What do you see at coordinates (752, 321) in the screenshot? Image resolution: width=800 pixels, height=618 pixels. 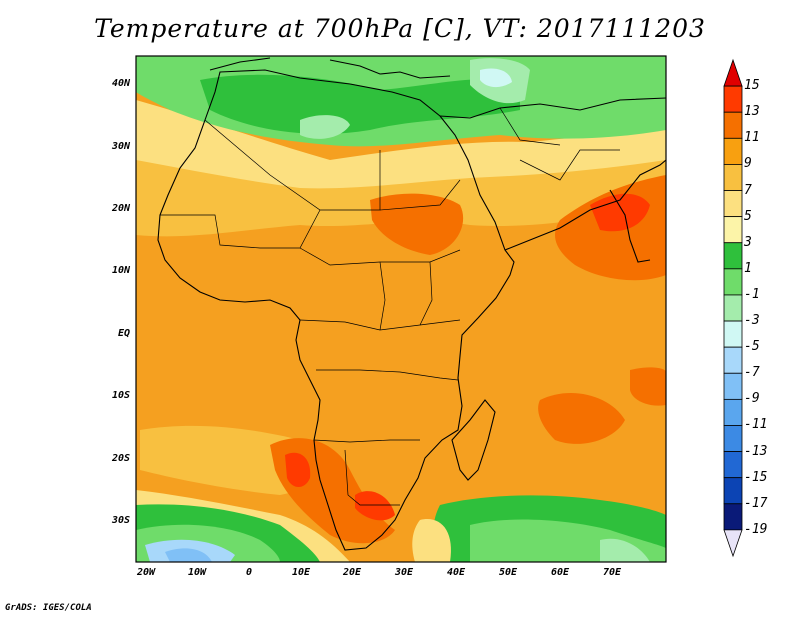 I see `colorbar-tick-label: -3` at bounding box center [752, 321].